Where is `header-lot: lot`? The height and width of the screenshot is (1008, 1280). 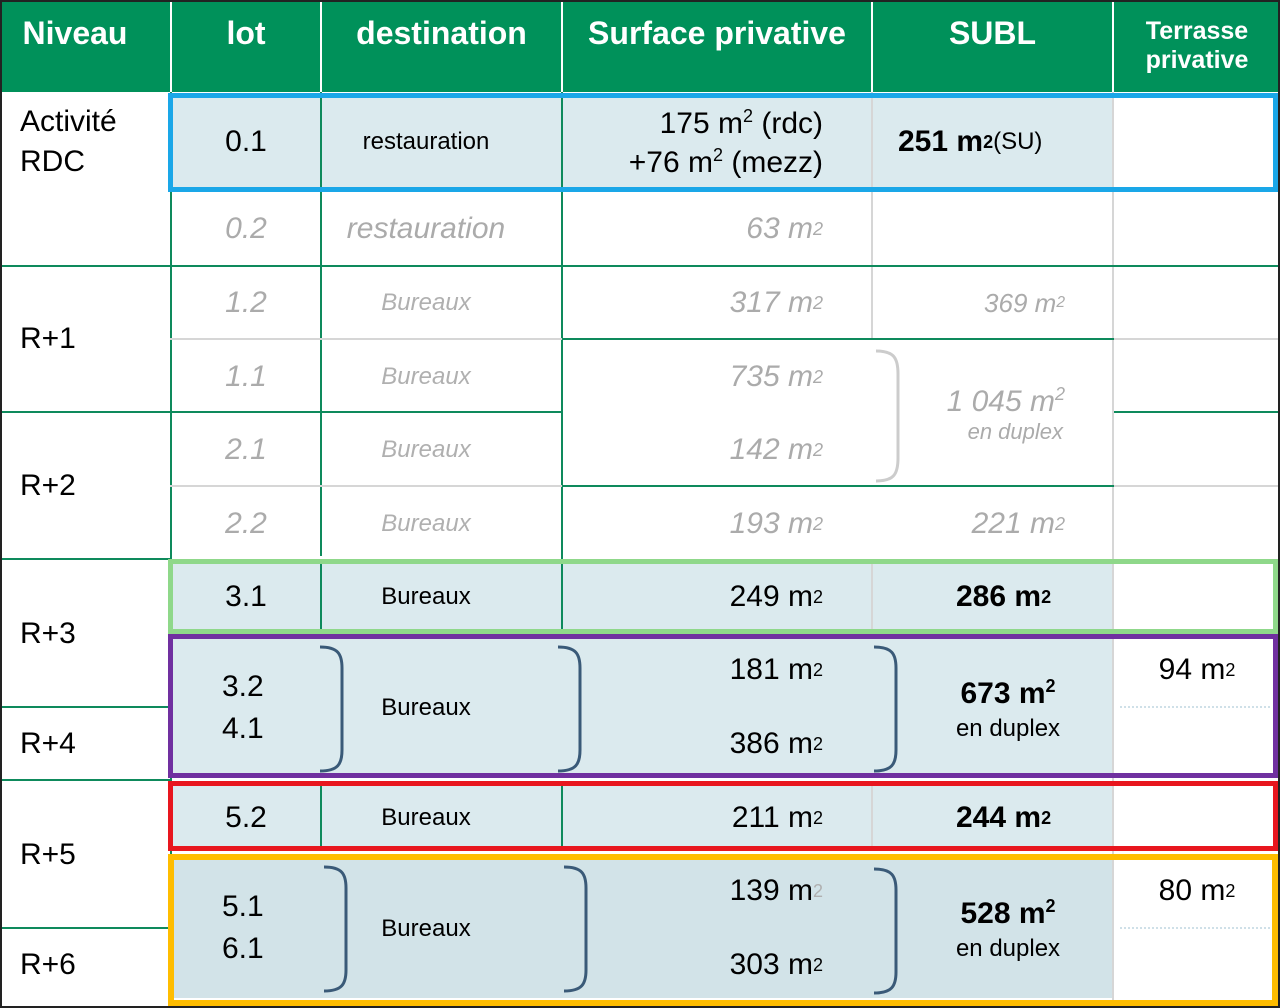 header-lot: lot is located at coordinates (246, 32).